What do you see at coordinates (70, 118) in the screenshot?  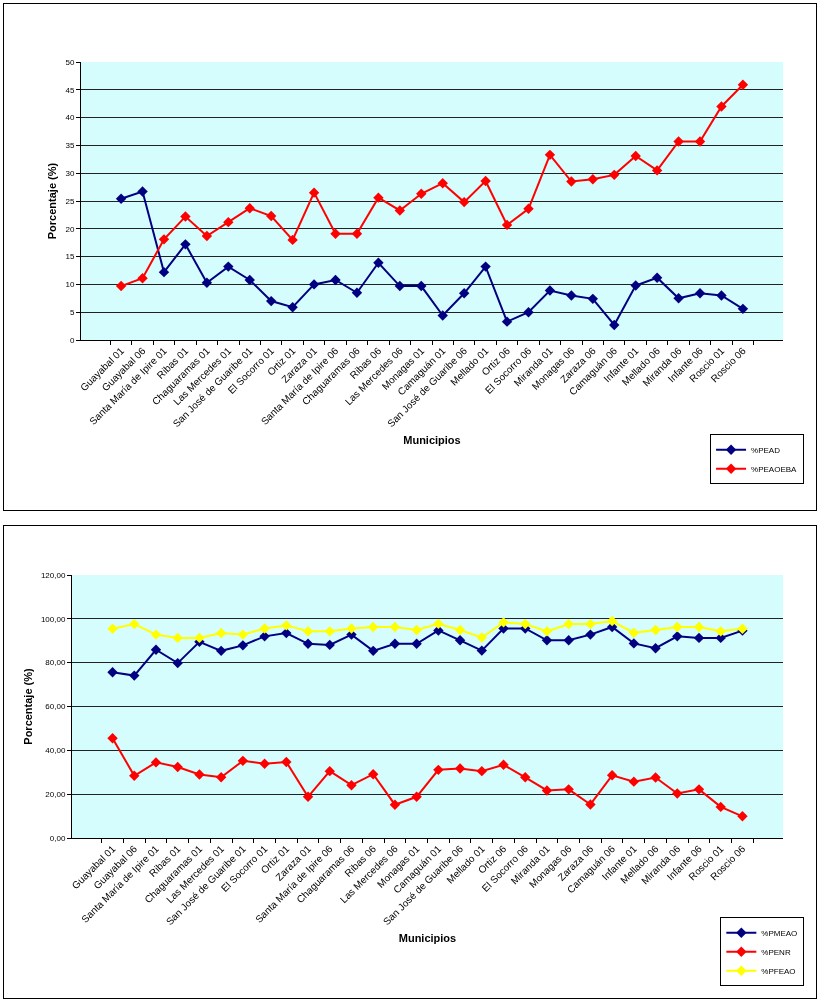 I see `y-tick-label: 40` at bounding box center [70, 118].